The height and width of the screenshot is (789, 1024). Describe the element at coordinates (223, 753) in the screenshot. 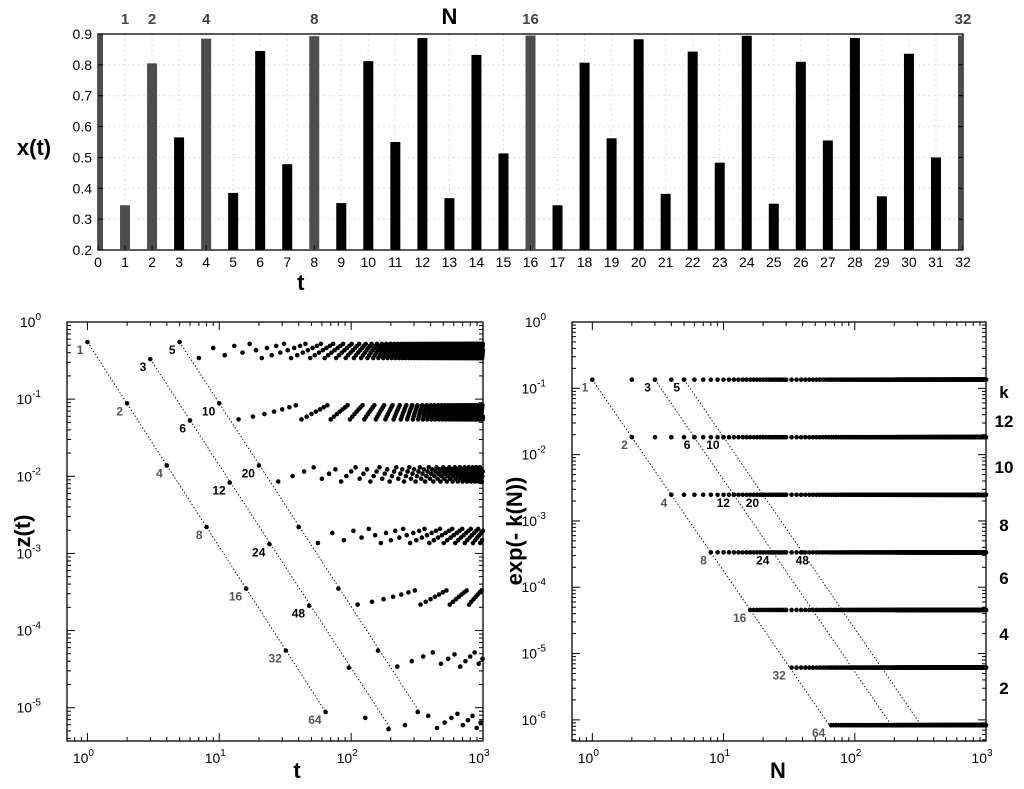

I see `x-tick-exponent: 1` at that location.